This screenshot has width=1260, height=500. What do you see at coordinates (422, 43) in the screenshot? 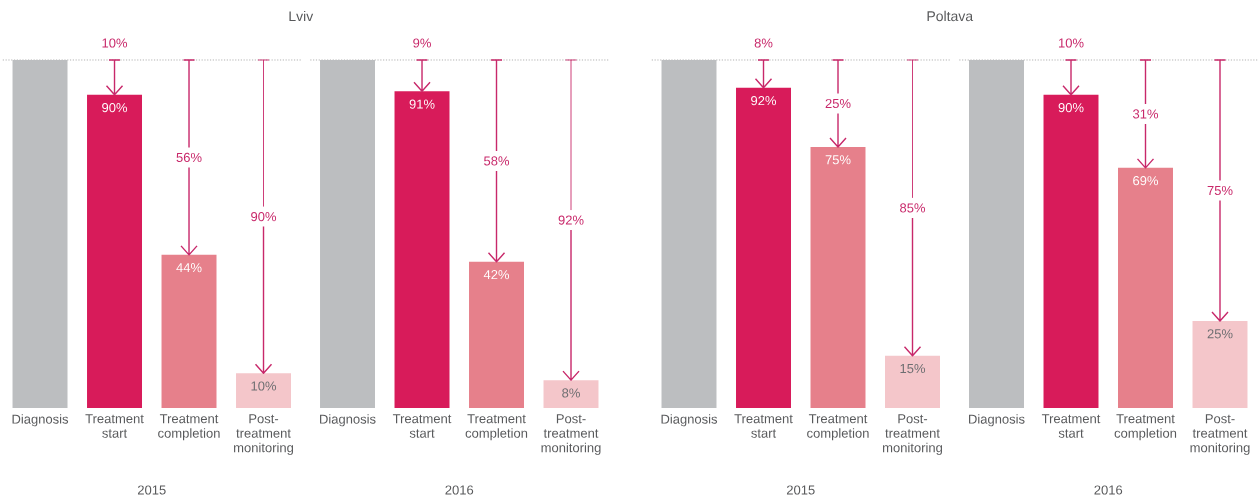
I see `annotation: 9%` at bounding box center [422, 43].